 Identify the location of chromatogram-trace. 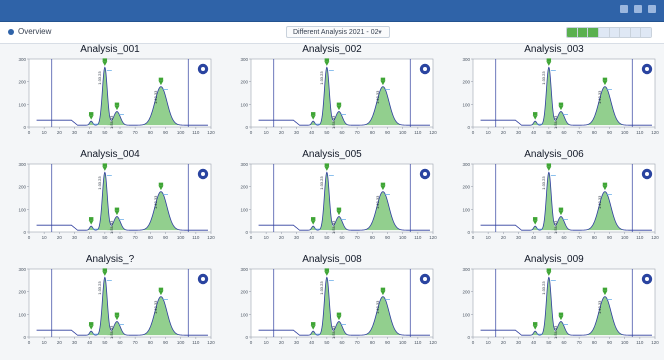
(344, 201).